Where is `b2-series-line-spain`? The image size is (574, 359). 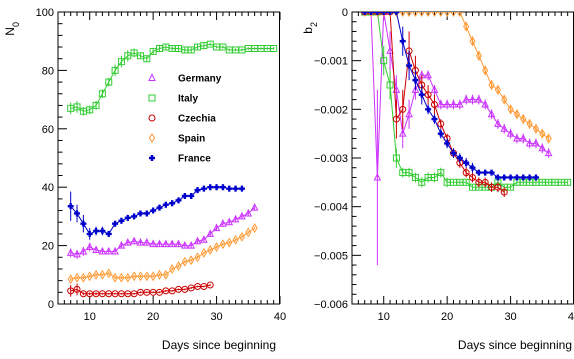 b2-series-line-spain is located at coordinates (456, 75).